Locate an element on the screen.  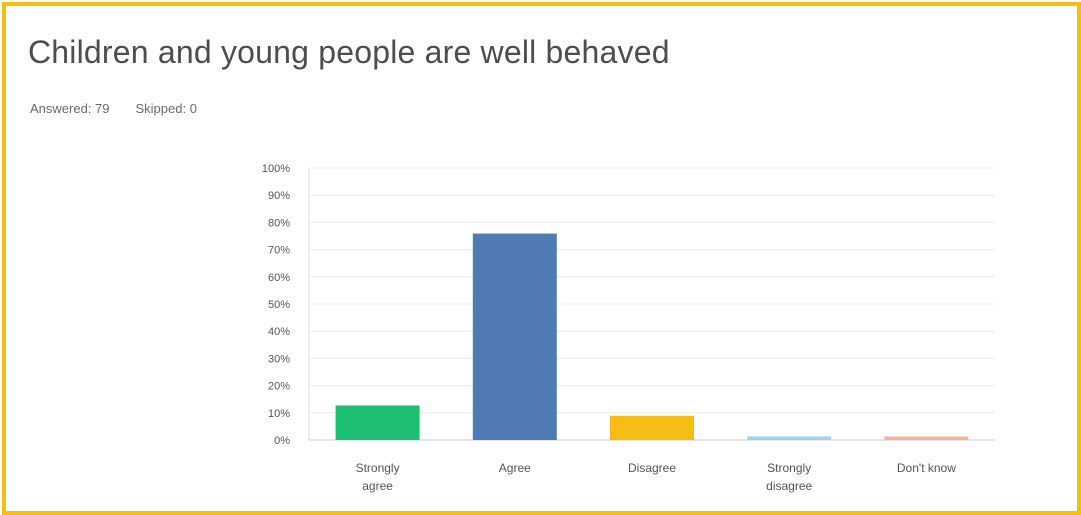
x-category-label: agree is located at coordinates (377, 486).